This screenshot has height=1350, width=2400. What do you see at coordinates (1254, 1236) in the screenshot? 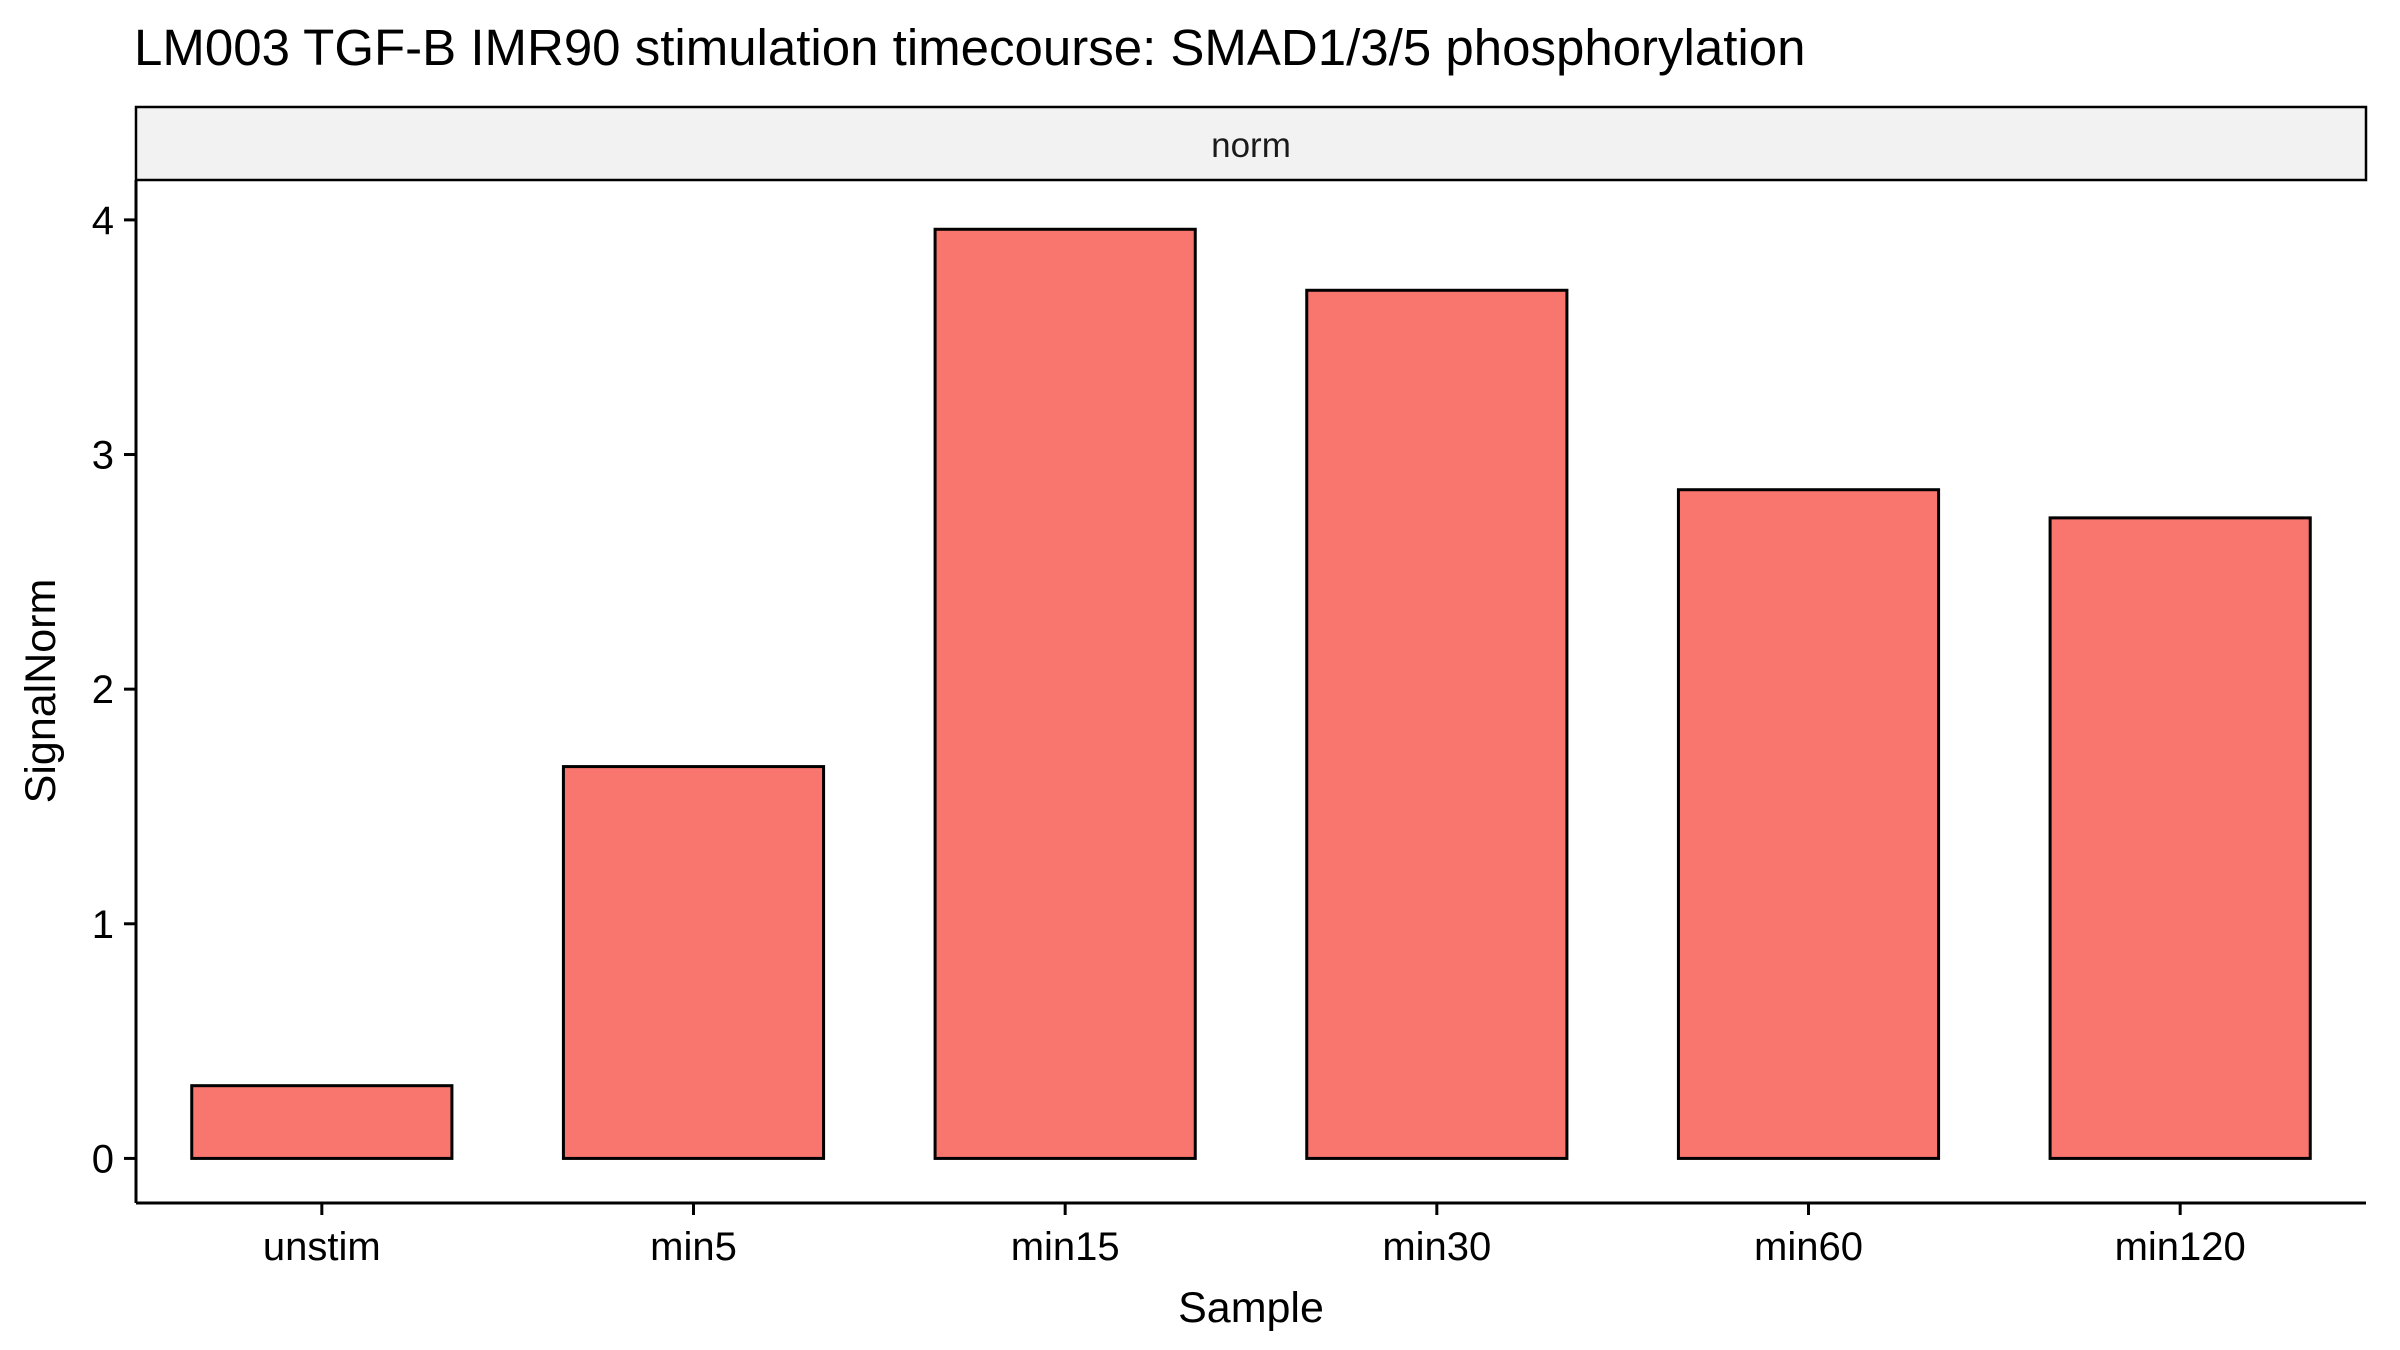
I see `x-axis-ticks: unstim min5 min15 min30 min60 min120` at bounding box center [1254, 1236].